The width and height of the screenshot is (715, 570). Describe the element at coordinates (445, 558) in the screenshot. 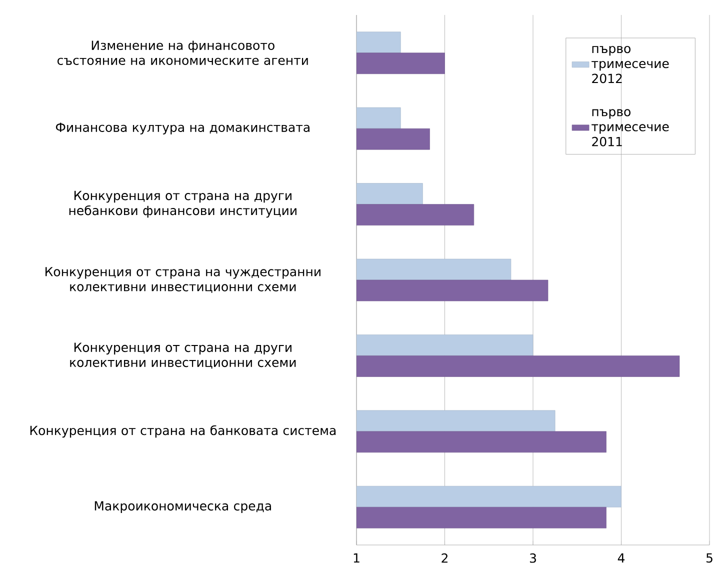

I see `x-tick-label: 2` at that location.